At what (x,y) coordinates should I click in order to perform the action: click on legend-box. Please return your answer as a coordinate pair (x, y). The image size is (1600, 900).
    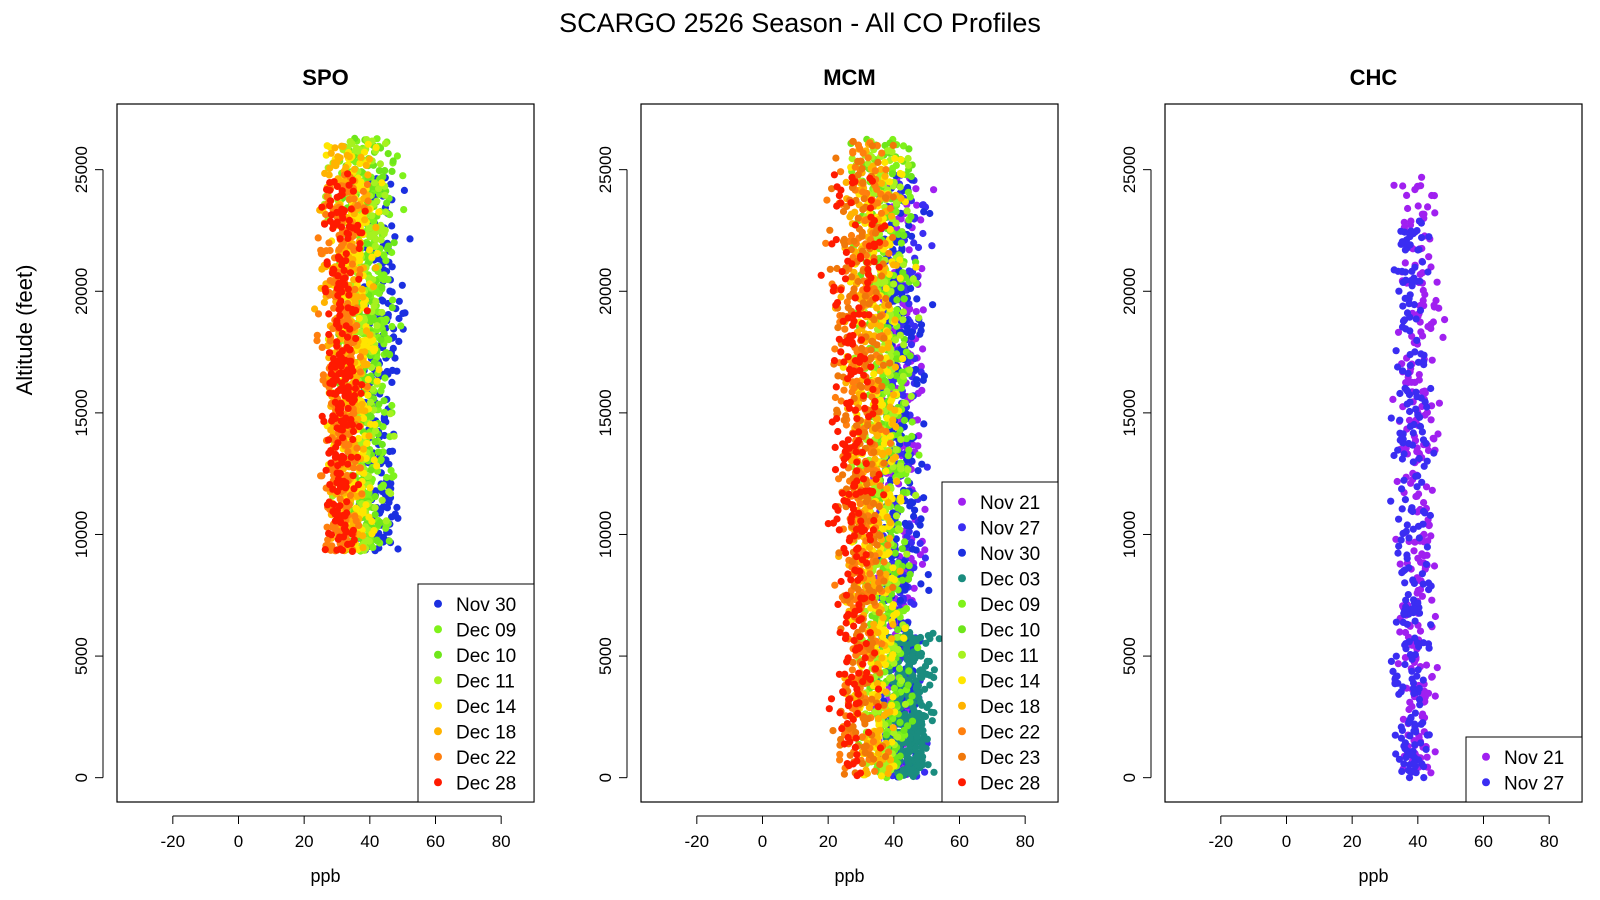
    Looking at the image, I should click on (476, 693).